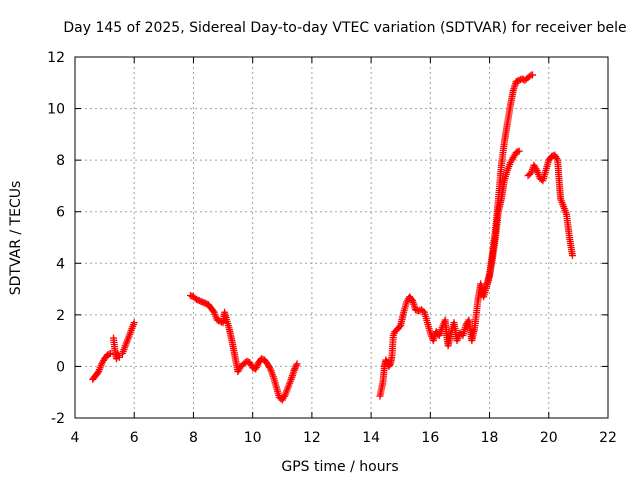 Image resolution: width=640 pixels, height=480 pixels. Describe the element at coordinates (58, 419) in the screenshot. I see `y-tick-label: -2` at that location.